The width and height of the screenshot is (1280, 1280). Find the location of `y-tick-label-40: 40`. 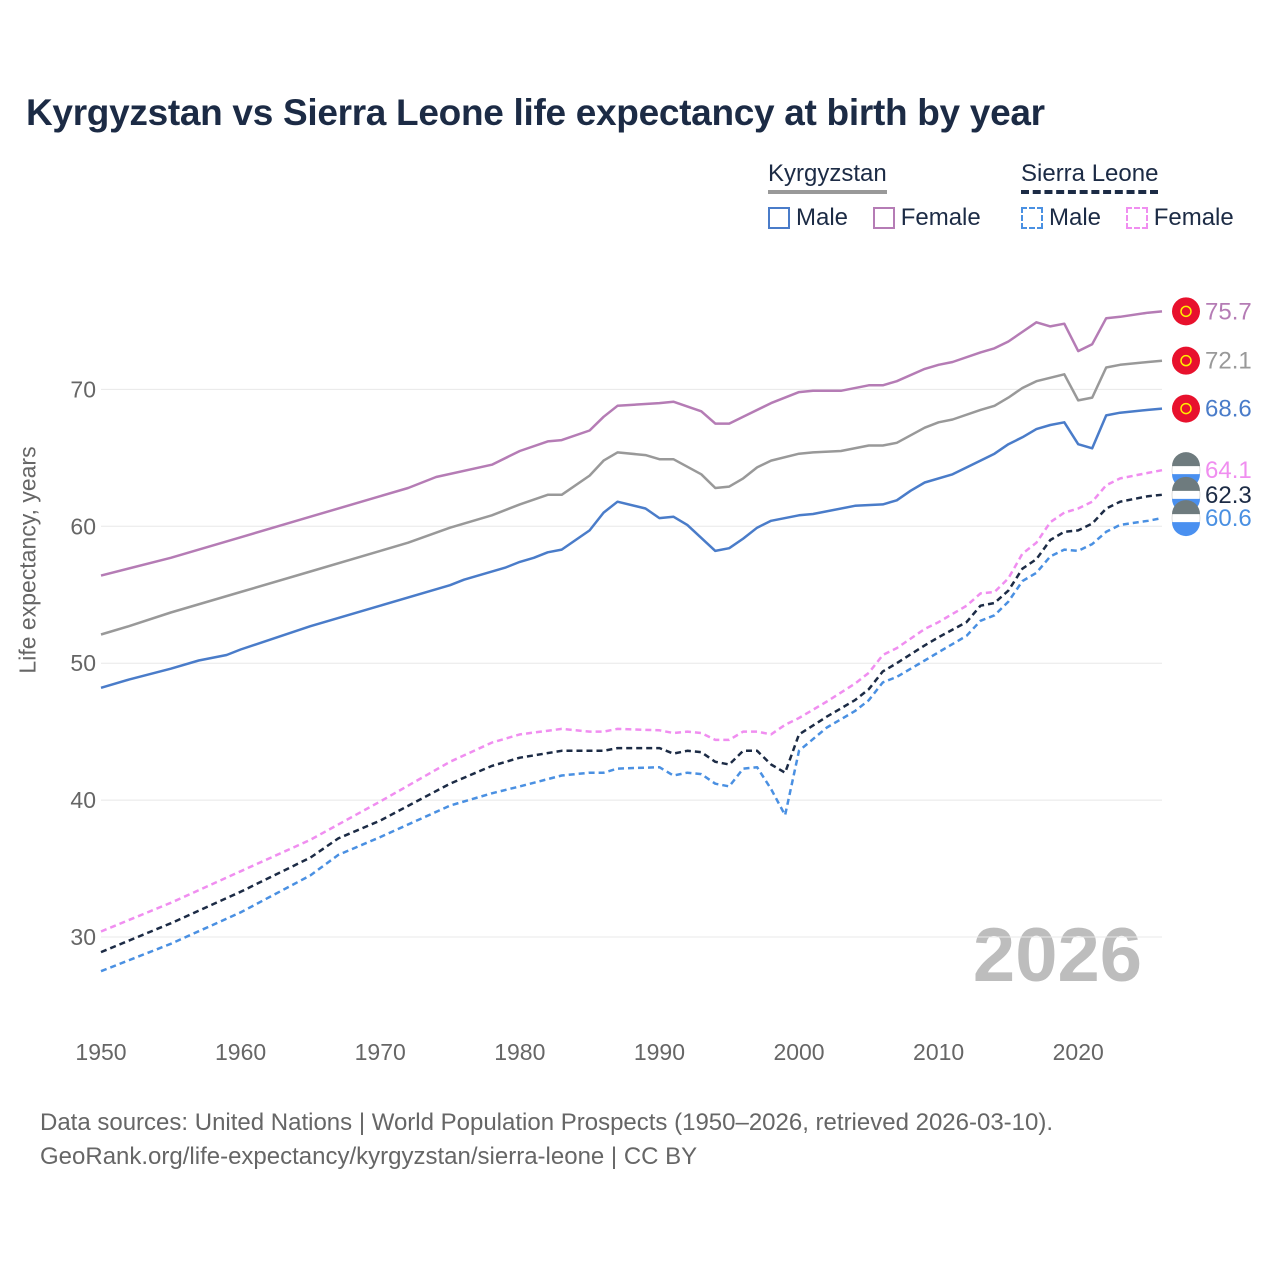

y-tick-label-40: 40 is located at coordinates (83, 800).